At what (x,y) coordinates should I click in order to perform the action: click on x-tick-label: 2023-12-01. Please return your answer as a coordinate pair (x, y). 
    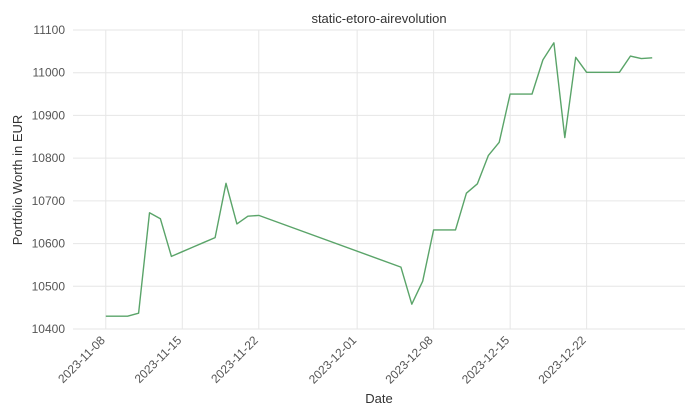
    Looking at the image, I should click on (333, 360).